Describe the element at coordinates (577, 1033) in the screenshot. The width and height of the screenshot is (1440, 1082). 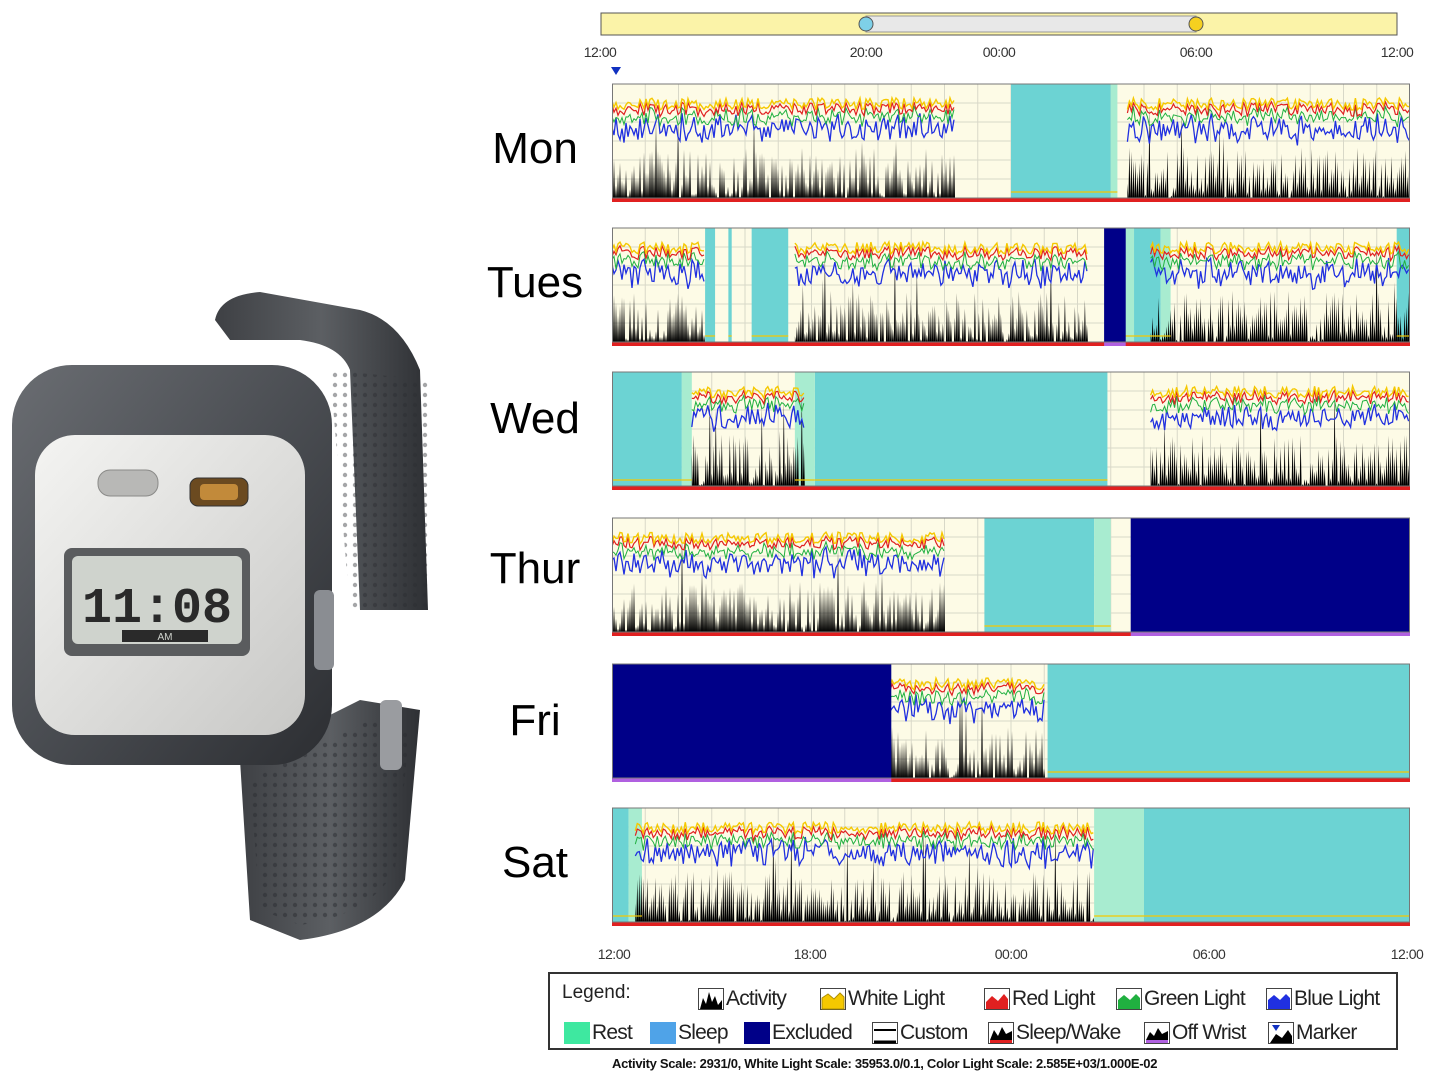
I see `rest-swatch` at that location.